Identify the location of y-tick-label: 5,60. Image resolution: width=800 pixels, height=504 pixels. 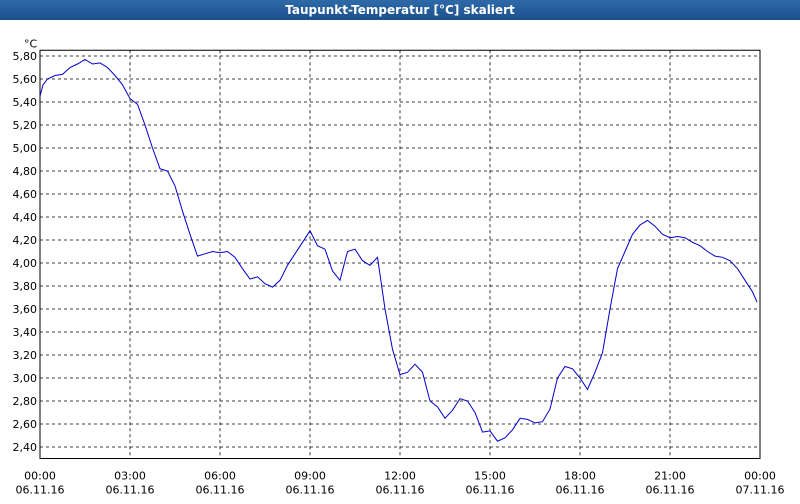
(25, 79).